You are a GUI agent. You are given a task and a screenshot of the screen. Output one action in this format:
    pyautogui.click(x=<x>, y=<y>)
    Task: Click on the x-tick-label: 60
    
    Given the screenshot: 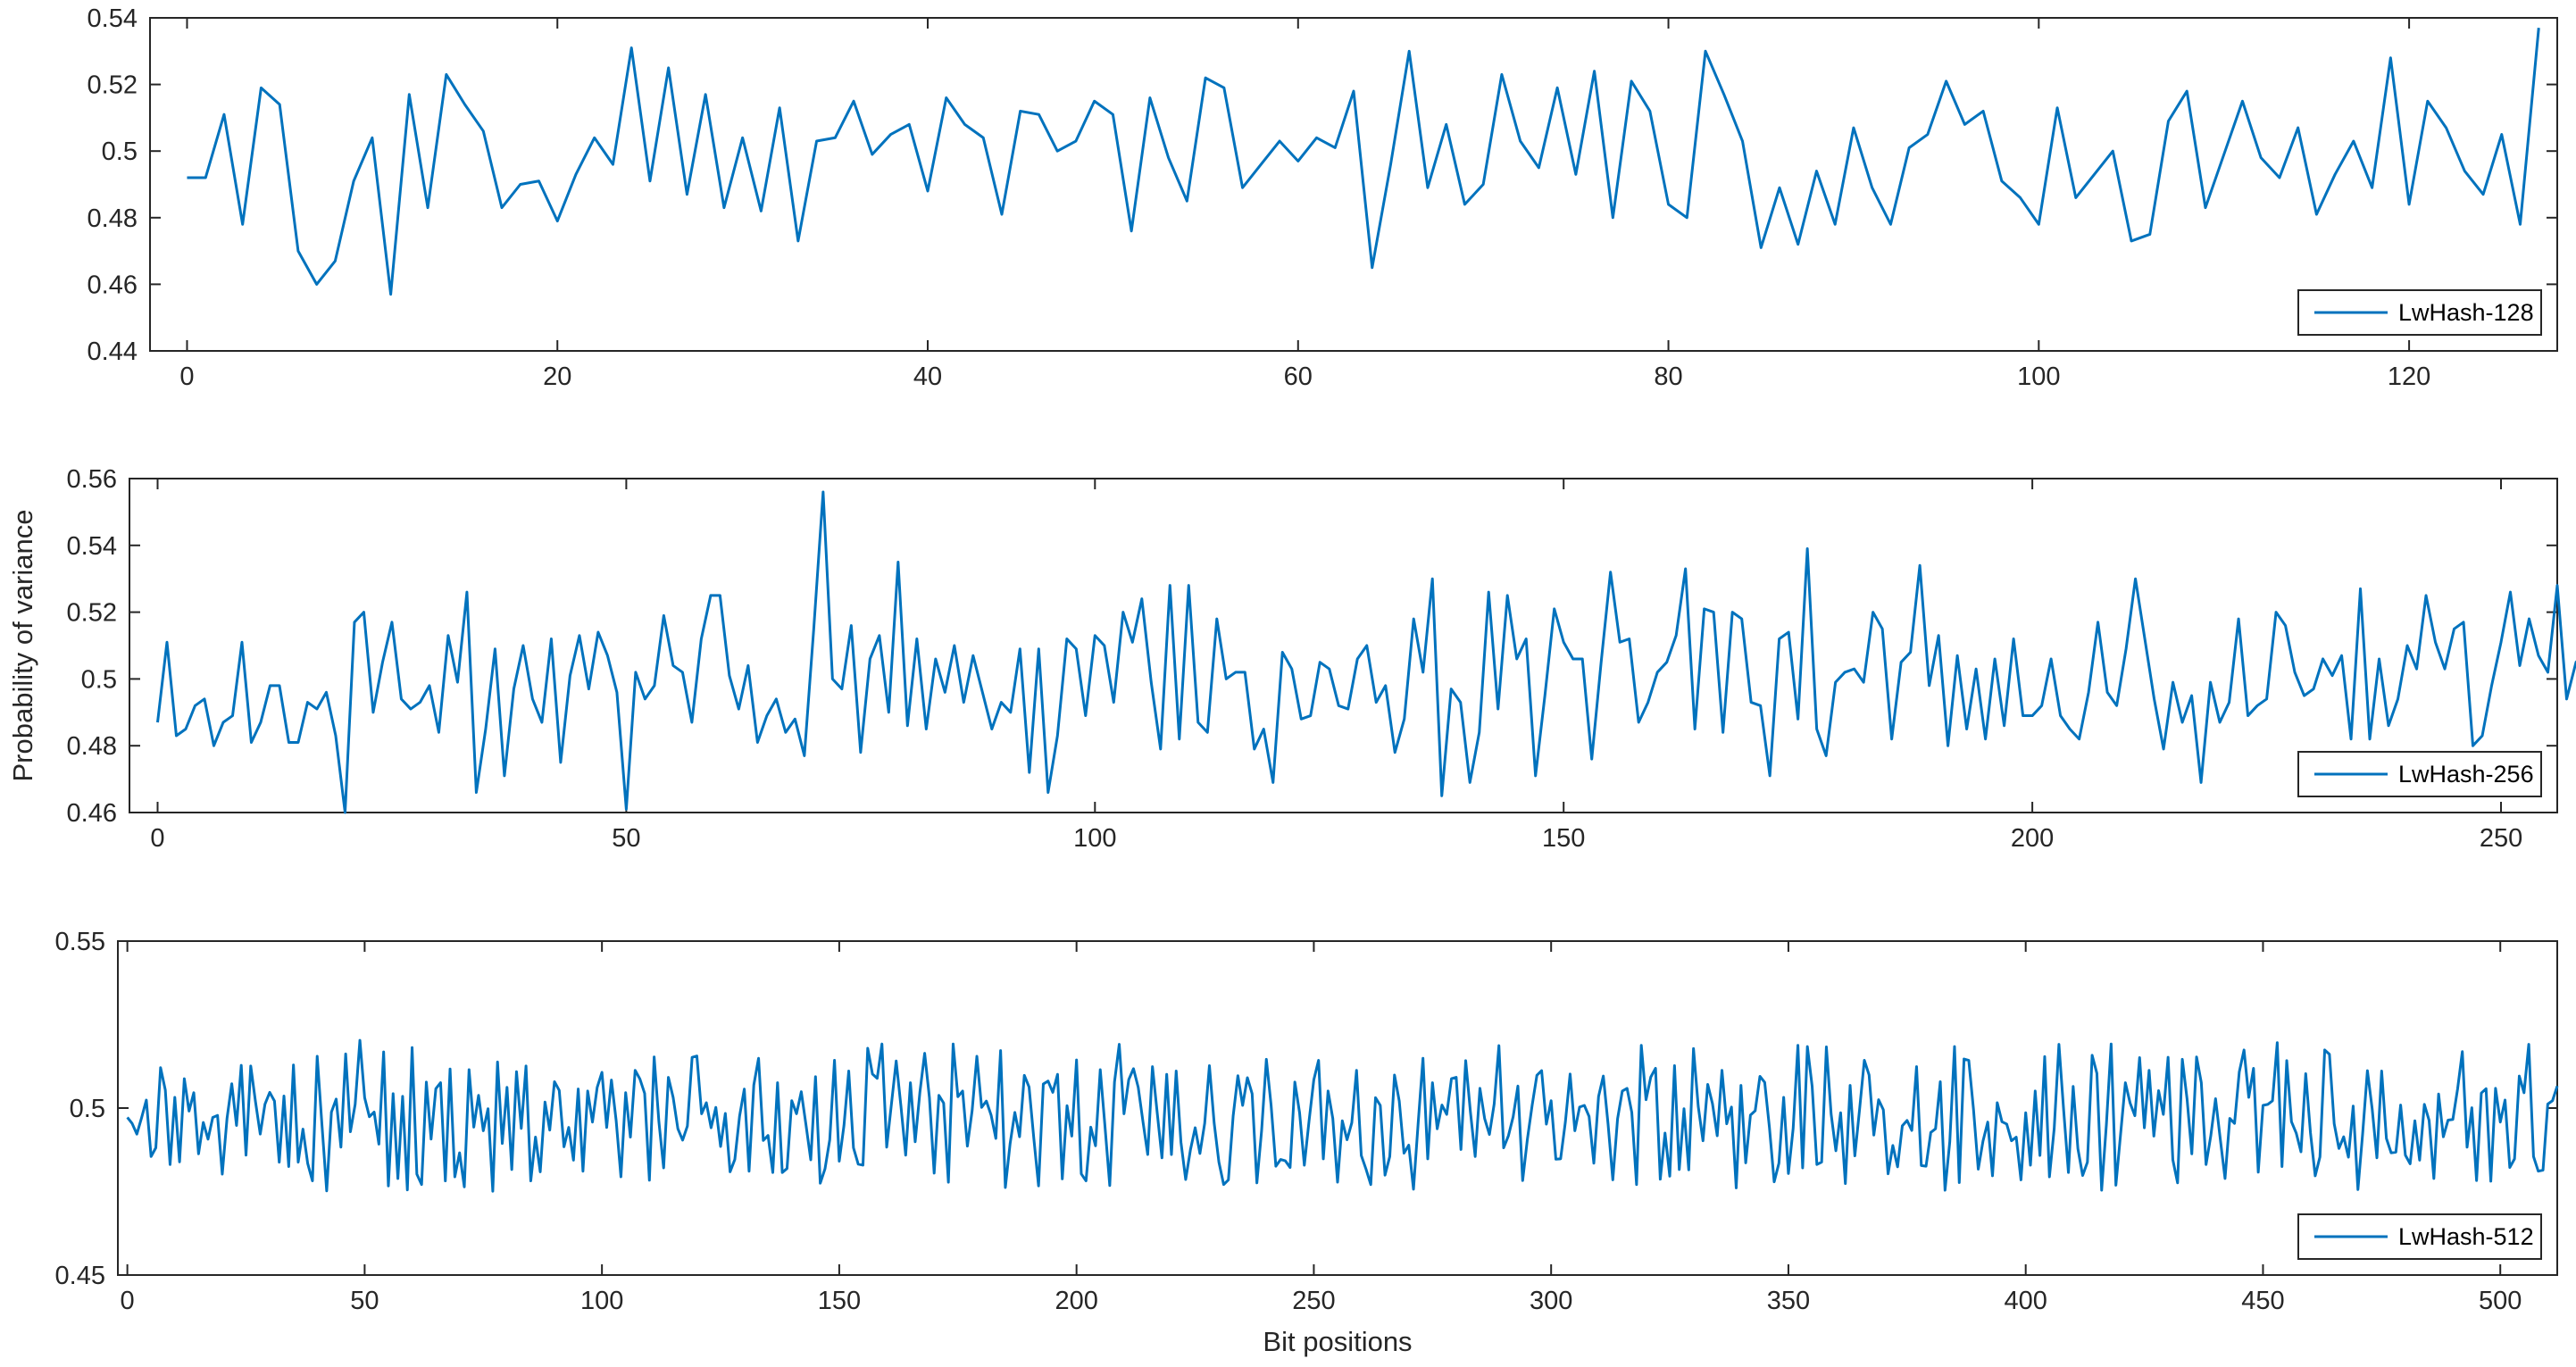 What is the action you would take?
    pyautogui.click(x=1298, y=377)
    